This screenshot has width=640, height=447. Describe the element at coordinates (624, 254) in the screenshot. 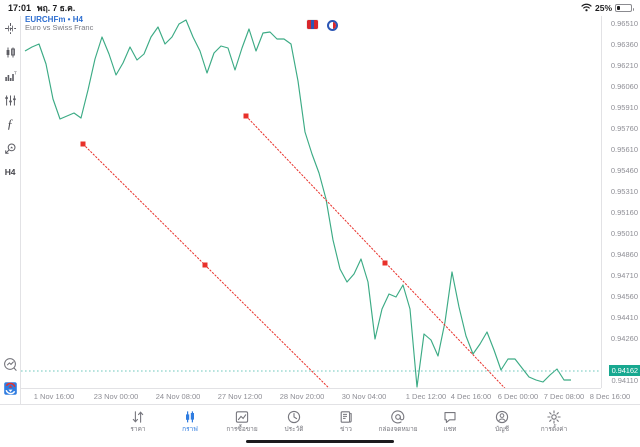

I see `price-tick: 0.94860` at that location.